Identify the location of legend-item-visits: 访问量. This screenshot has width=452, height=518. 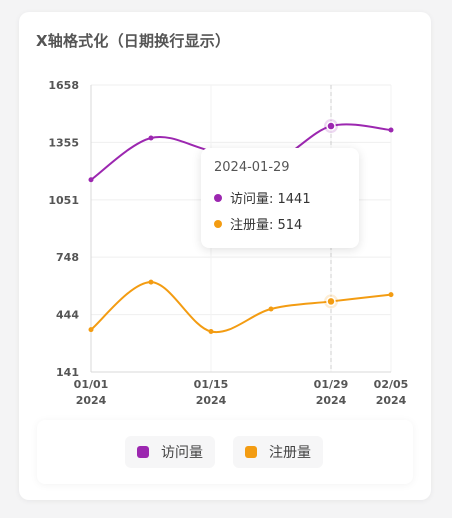
(170, 452).